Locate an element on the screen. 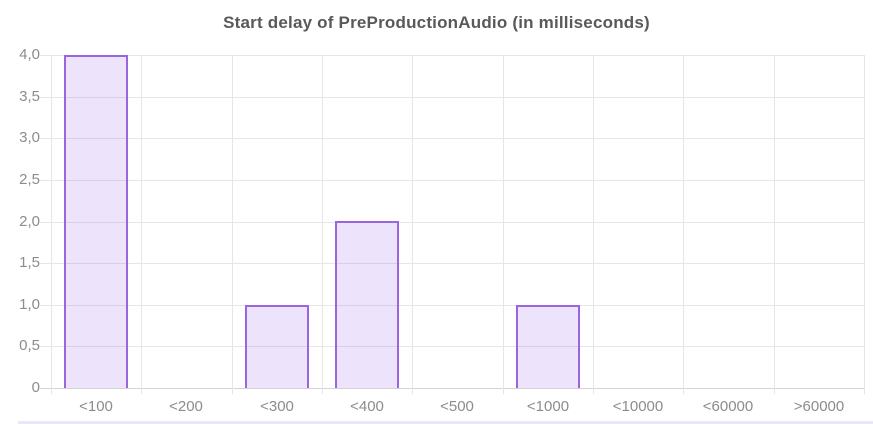  x-tick-label: <100 is located at coordinates (96, 406).